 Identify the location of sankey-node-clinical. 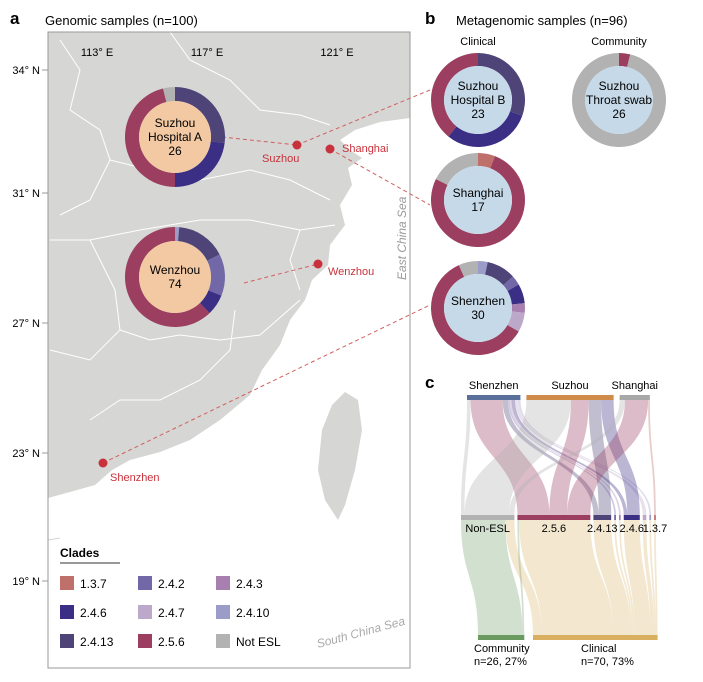
(595, 637).